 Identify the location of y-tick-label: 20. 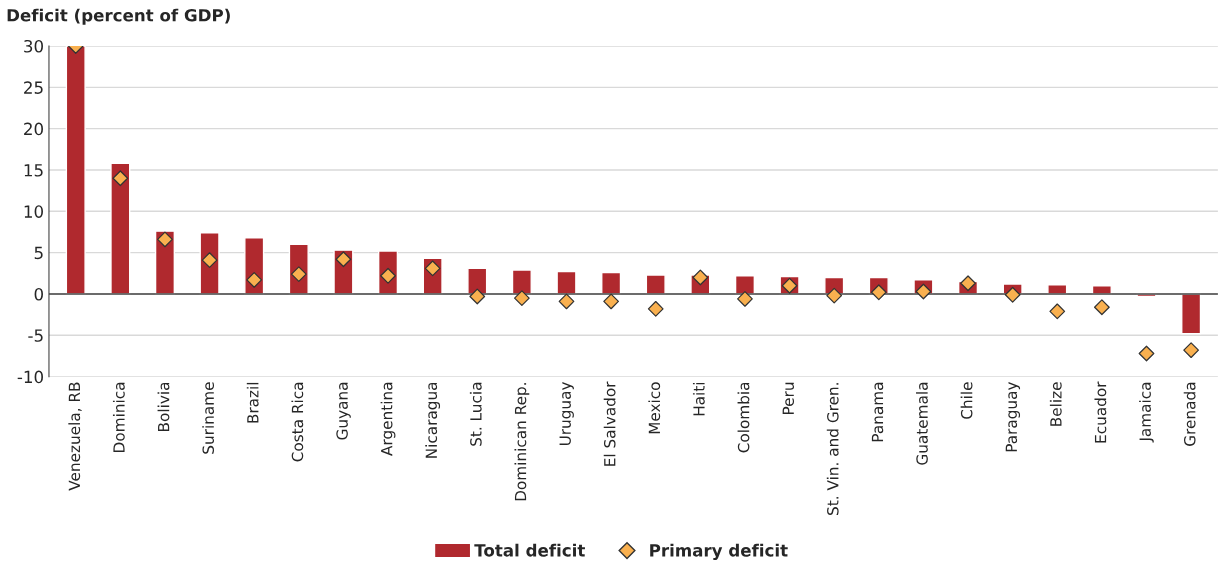
(33, 129).